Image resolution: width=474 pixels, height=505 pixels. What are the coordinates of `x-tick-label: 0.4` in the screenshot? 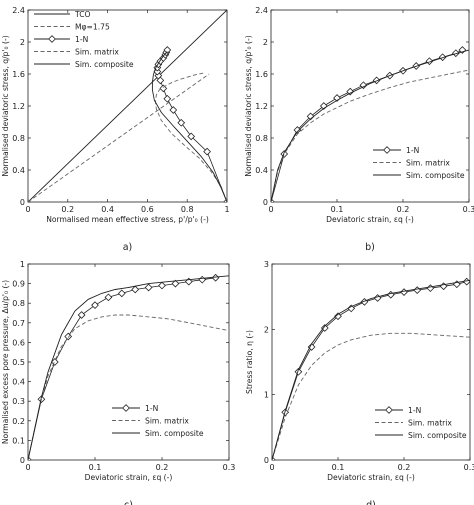 It's located at (107, 209).